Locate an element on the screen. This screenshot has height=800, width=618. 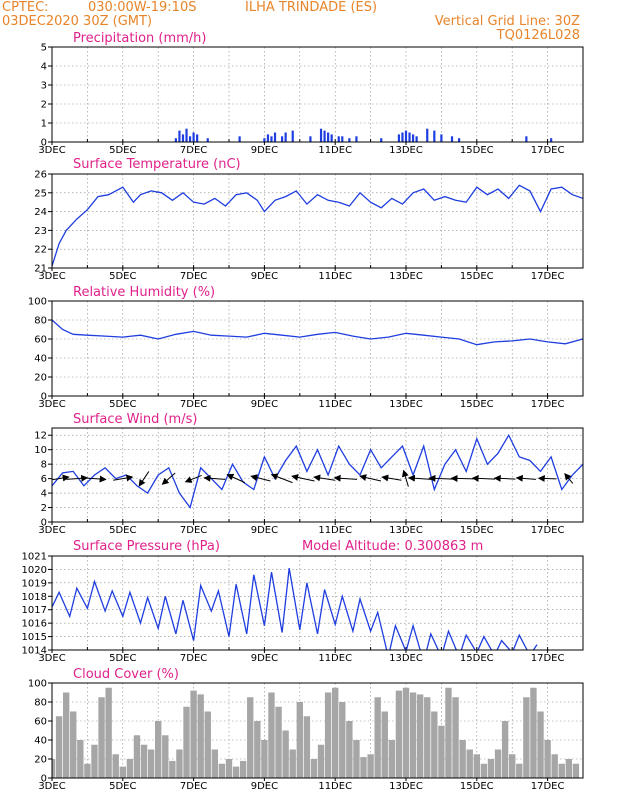
y-tick-label: 12 is located at coordinates (40, 436).